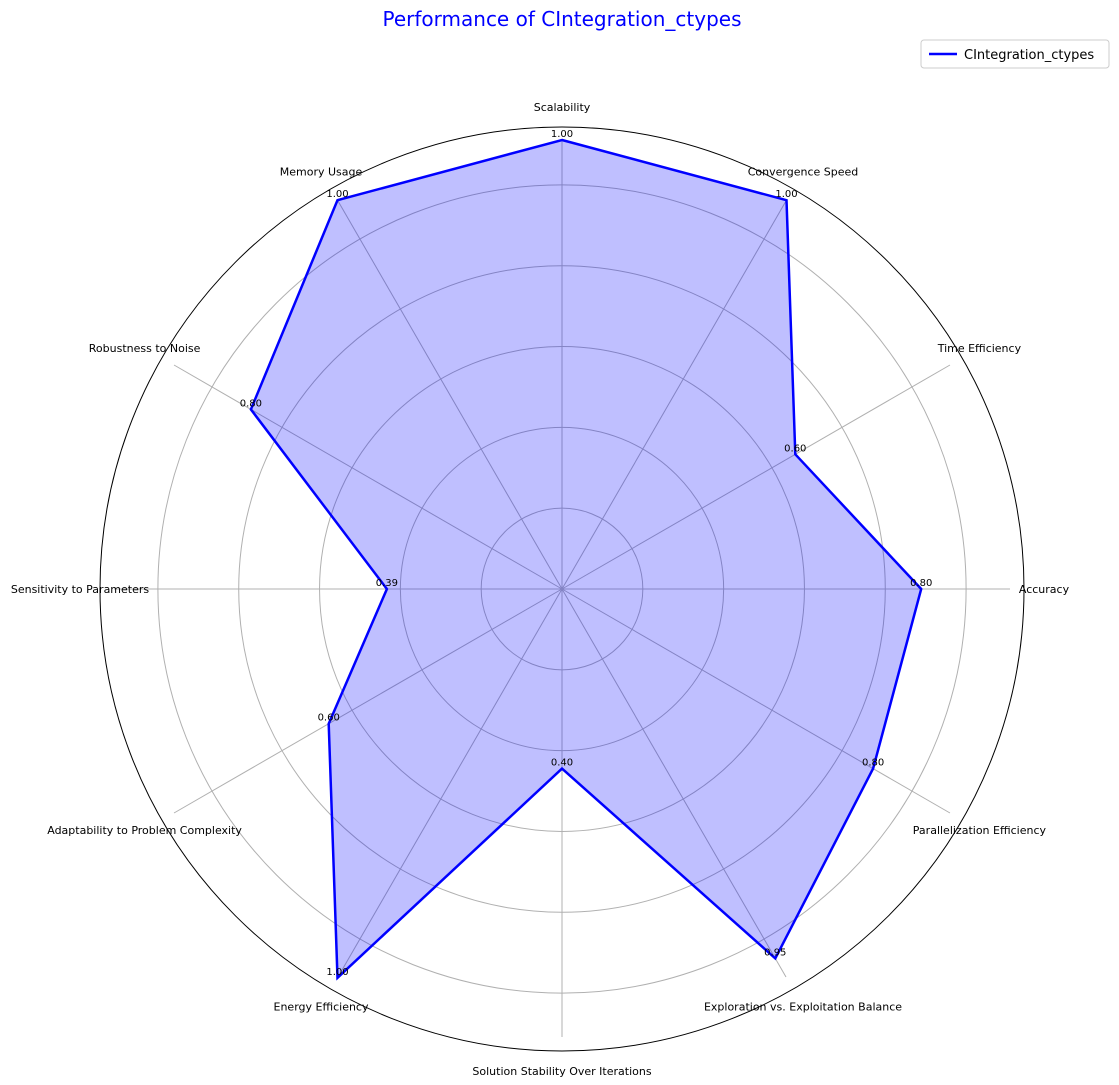 The height and width of the screenshot is (1085, 1119). I want to click on value-label: 0.95, so click(775, 952).